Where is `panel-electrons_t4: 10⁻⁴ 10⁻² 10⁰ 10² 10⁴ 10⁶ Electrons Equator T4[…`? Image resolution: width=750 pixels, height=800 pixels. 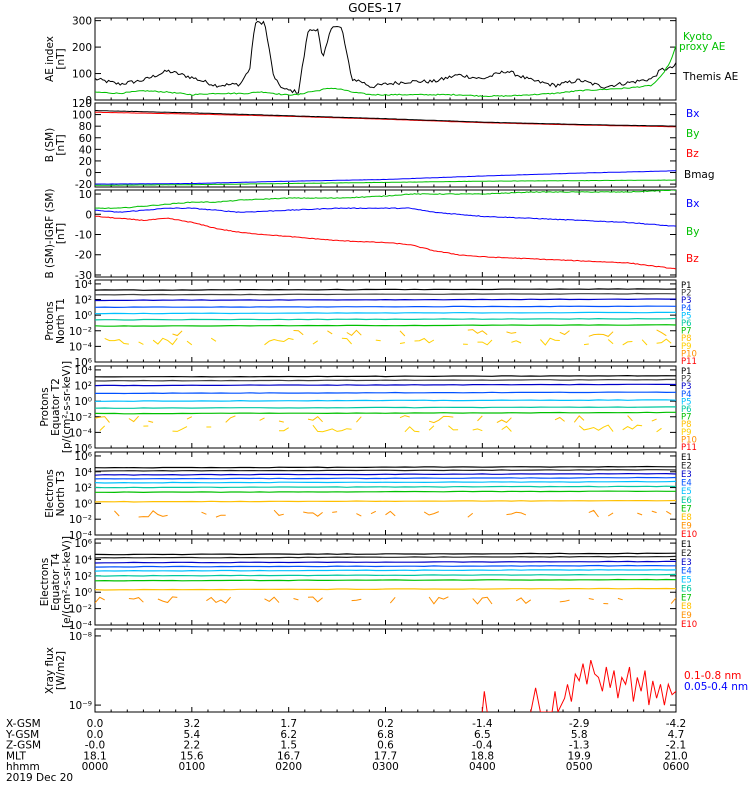
panel-electrons_t4: 10⁻⁴ 10⁻² 10⁰ 10² 10⁴ 10⁶ Electrons Equator T4[… is located at coordinates (368, 584).